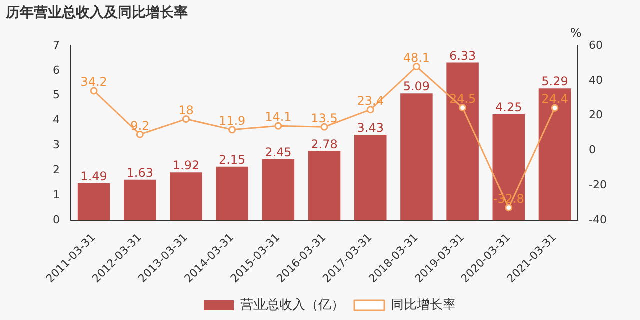 The width and height of the screenshot is (640, 320). What do you see at coordinates (232, 121) in the screenshot?
I see `data-label: 11.9` at bounding box center [232, 121].